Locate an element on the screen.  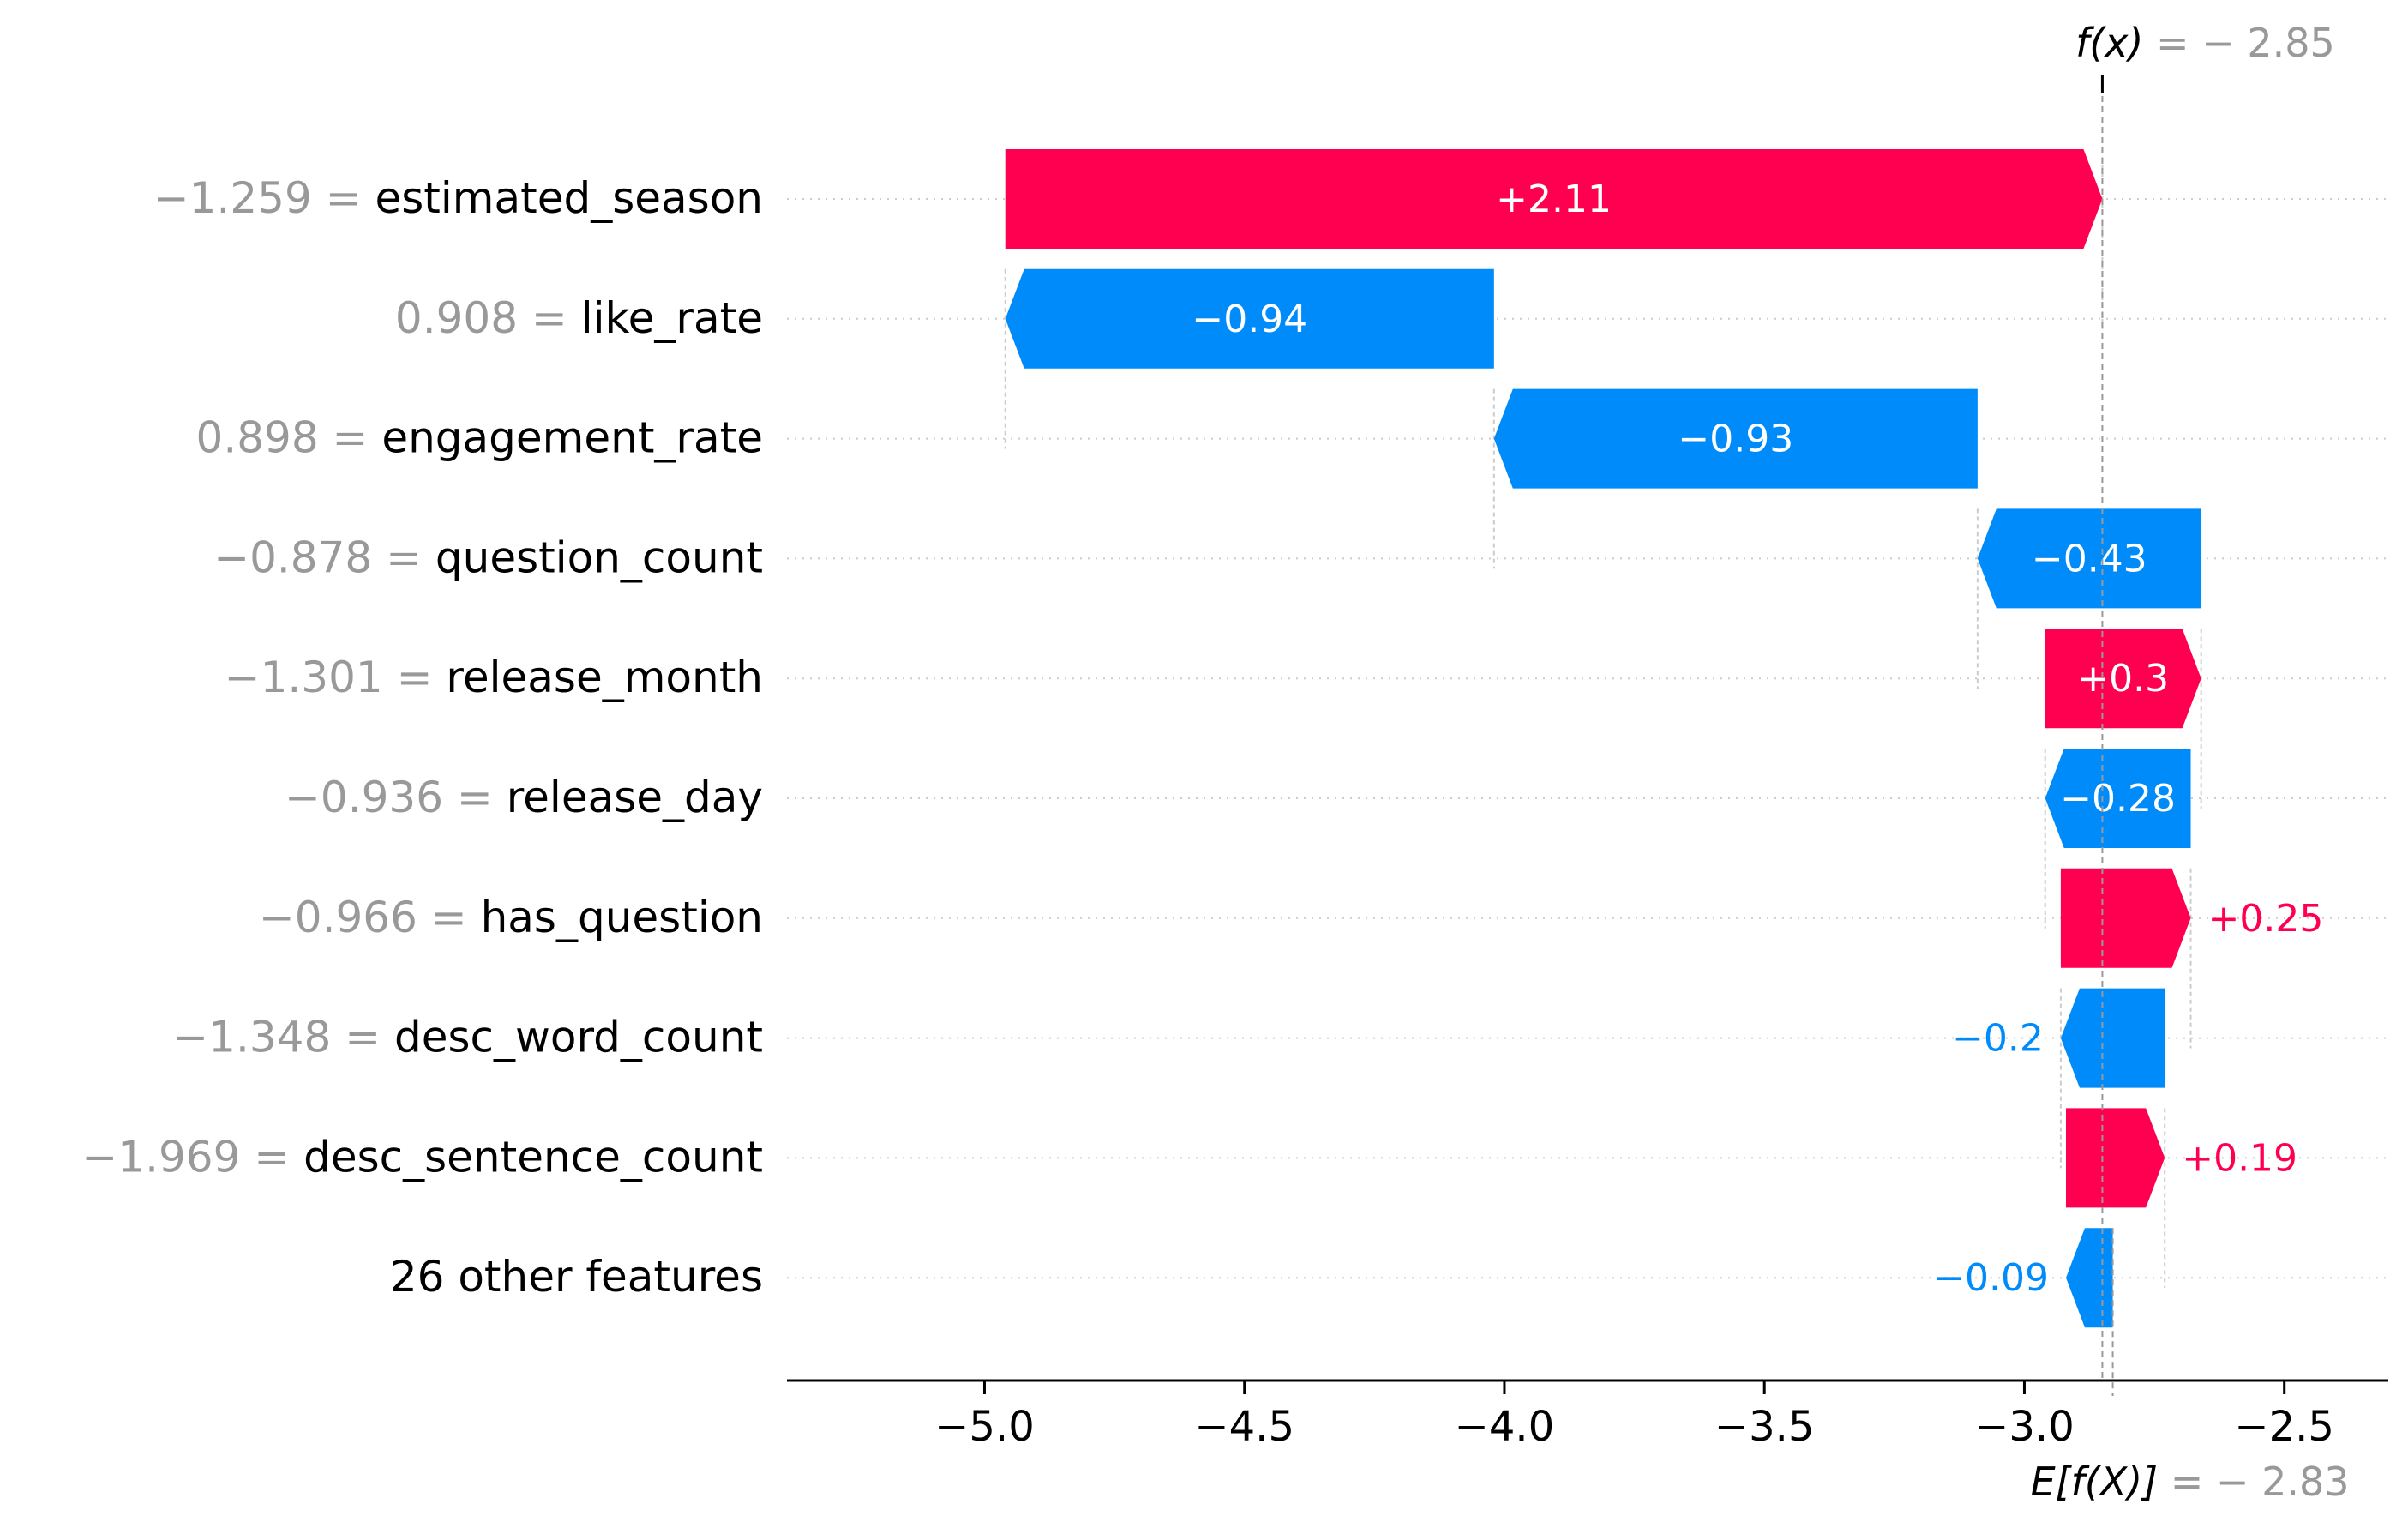
feature-label-7: −1.348 = desc_word_count is located at coordinates (468, 1037).